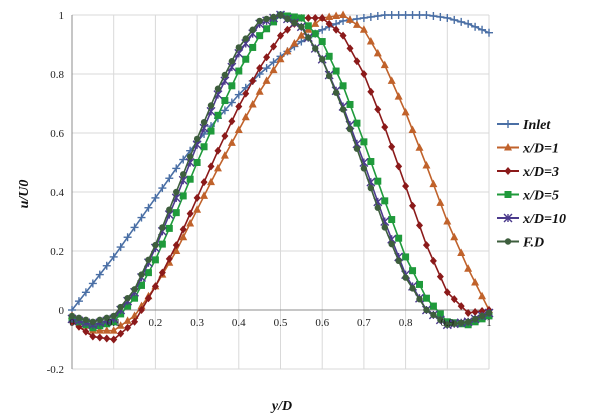  Describe the element at coordinates (540, 196) in the screenshot. I see `legend-label: x/D=5` at that location.